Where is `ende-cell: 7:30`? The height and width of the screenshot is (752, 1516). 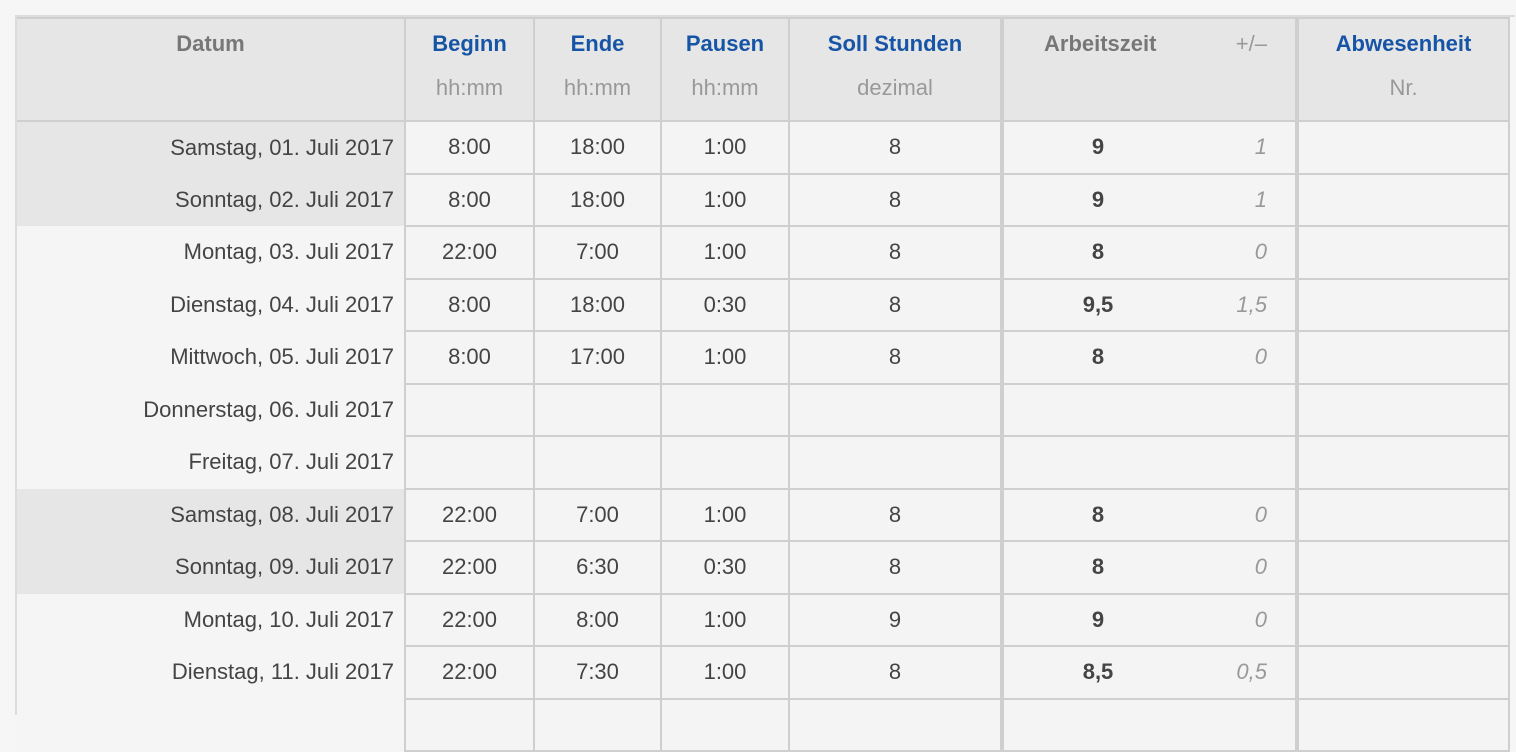
ende-cell: 7:30 is located at coordinates (597, 672).